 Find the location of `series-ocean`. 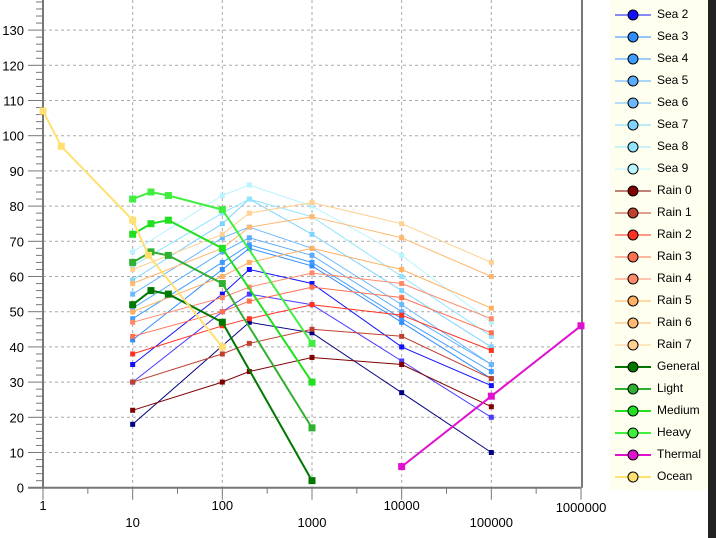

series-ocean is located at coordinates (132, 229).